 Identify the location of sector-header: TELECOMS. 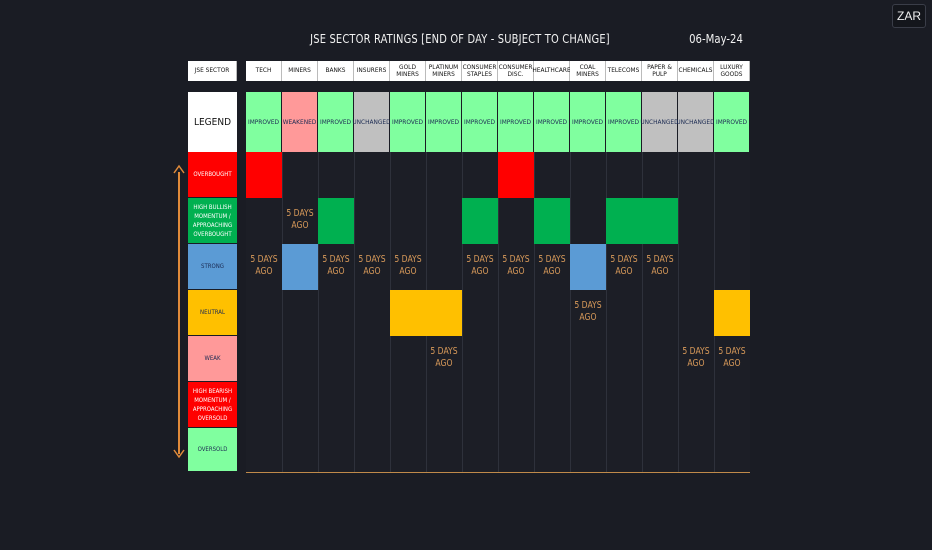
(624, 71).